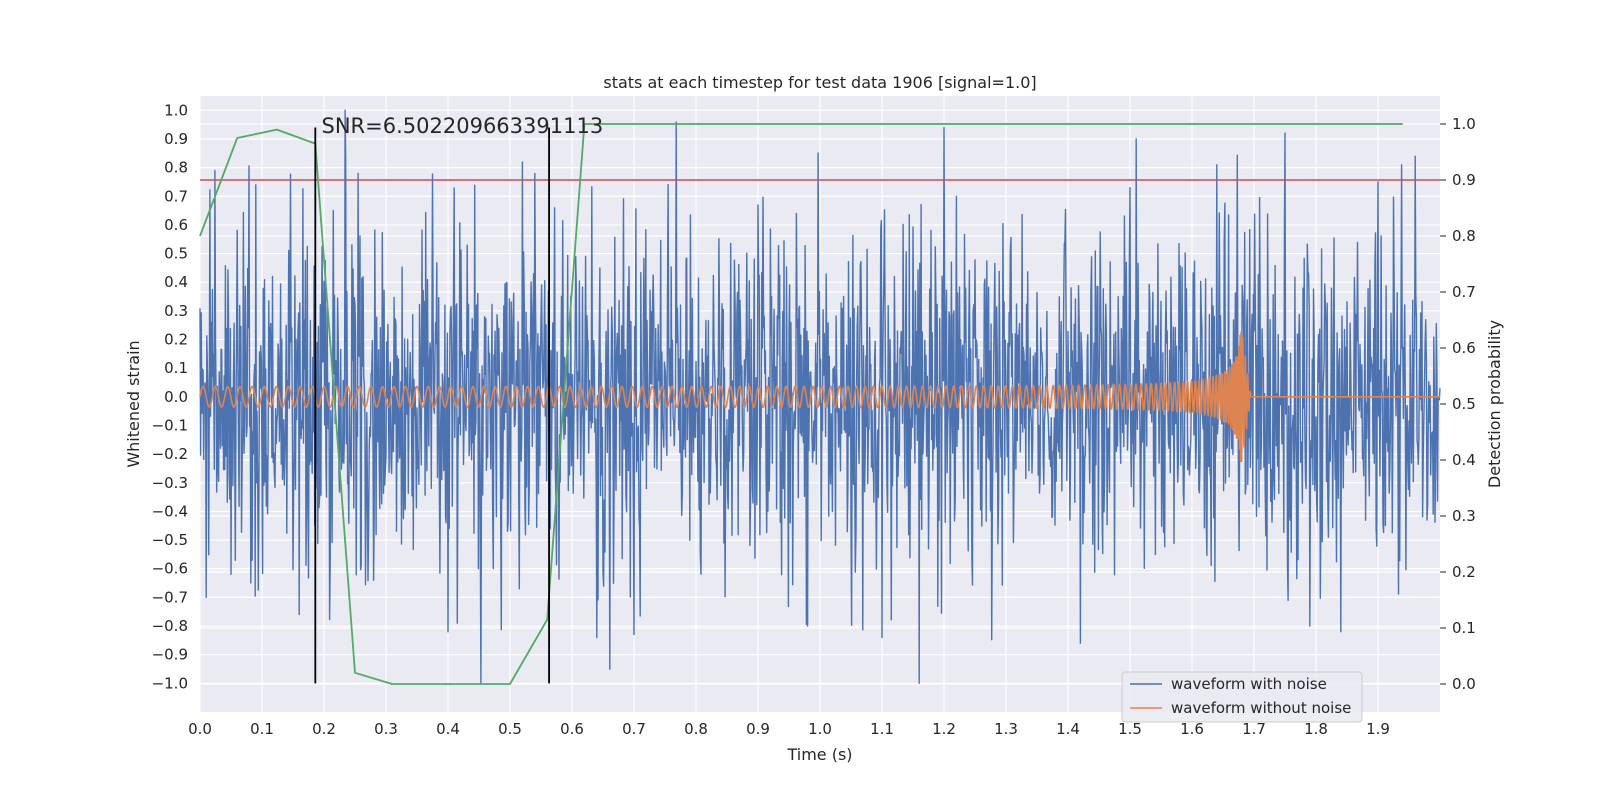 This screenshot has width=1600, height=800. What do you see at coordinates (882, 729) in the screenshot?
I see `x-tick-label: 1.1` at bounding box center [882, 729].